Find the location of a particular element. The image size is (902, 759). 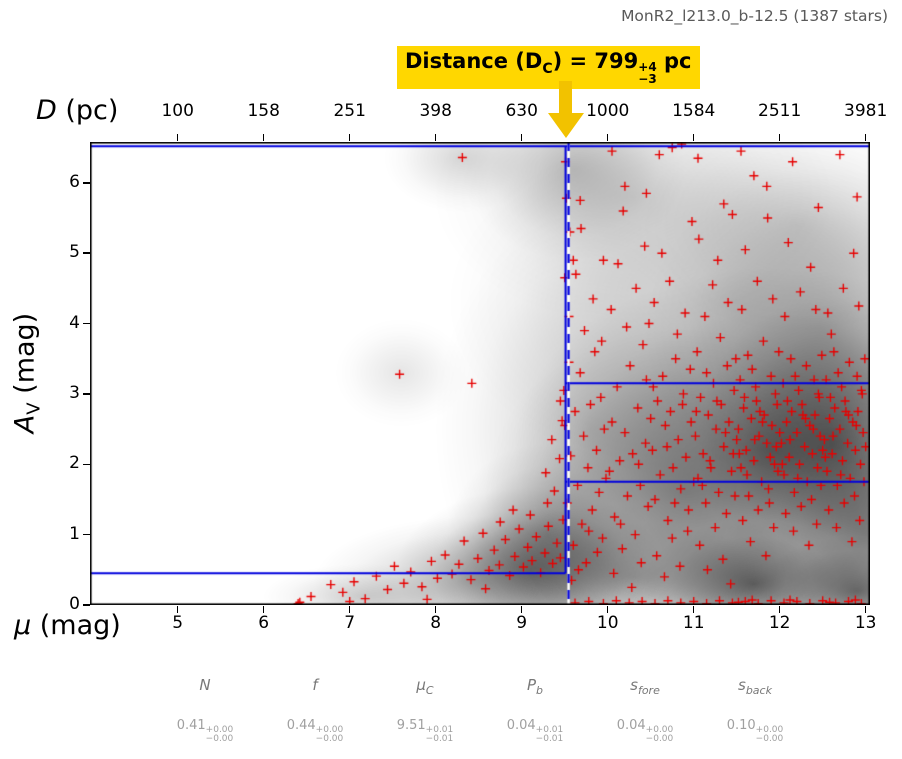

bottom-tick-label: 13 is located at coordinates (865, 623).